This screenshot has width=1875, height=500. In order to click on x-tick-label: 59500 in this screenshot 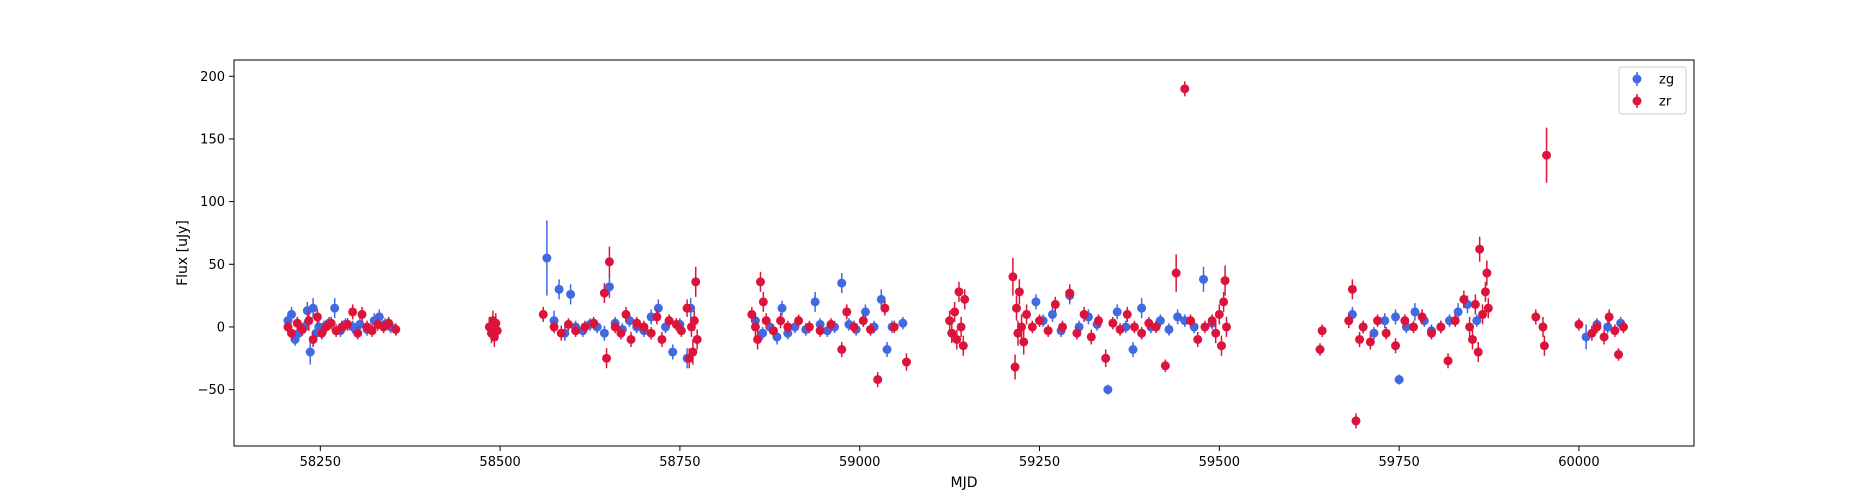, I will do `click(1219, 462)`.